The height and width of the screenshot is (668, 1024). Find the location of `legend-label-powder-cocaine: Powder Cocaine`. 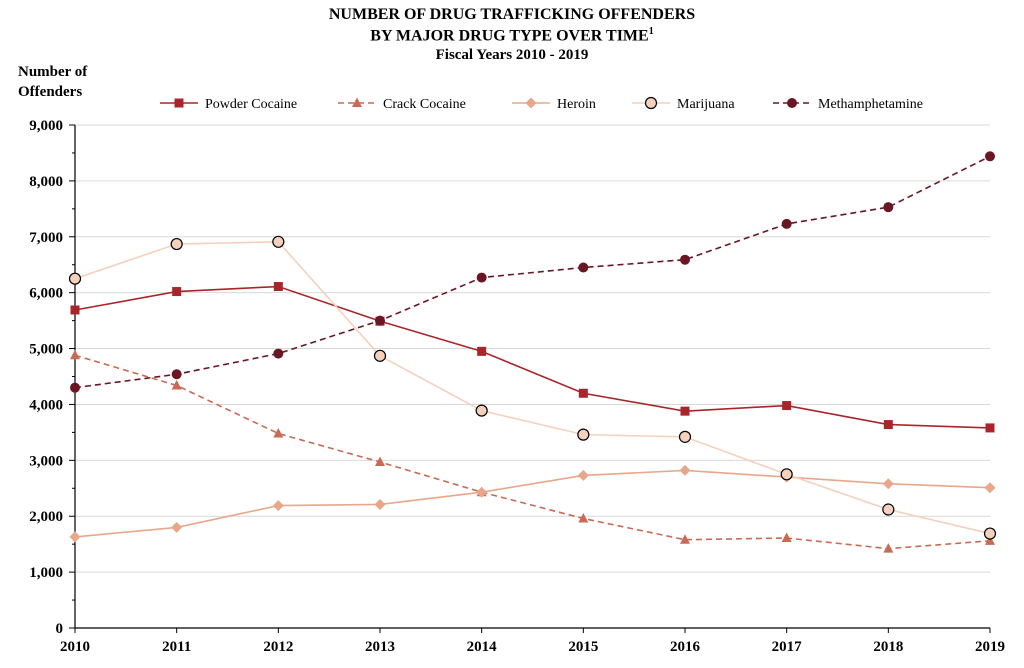

legend-label-powder-cocaine: Powder Cocaine is located at coordinates (251, 104).